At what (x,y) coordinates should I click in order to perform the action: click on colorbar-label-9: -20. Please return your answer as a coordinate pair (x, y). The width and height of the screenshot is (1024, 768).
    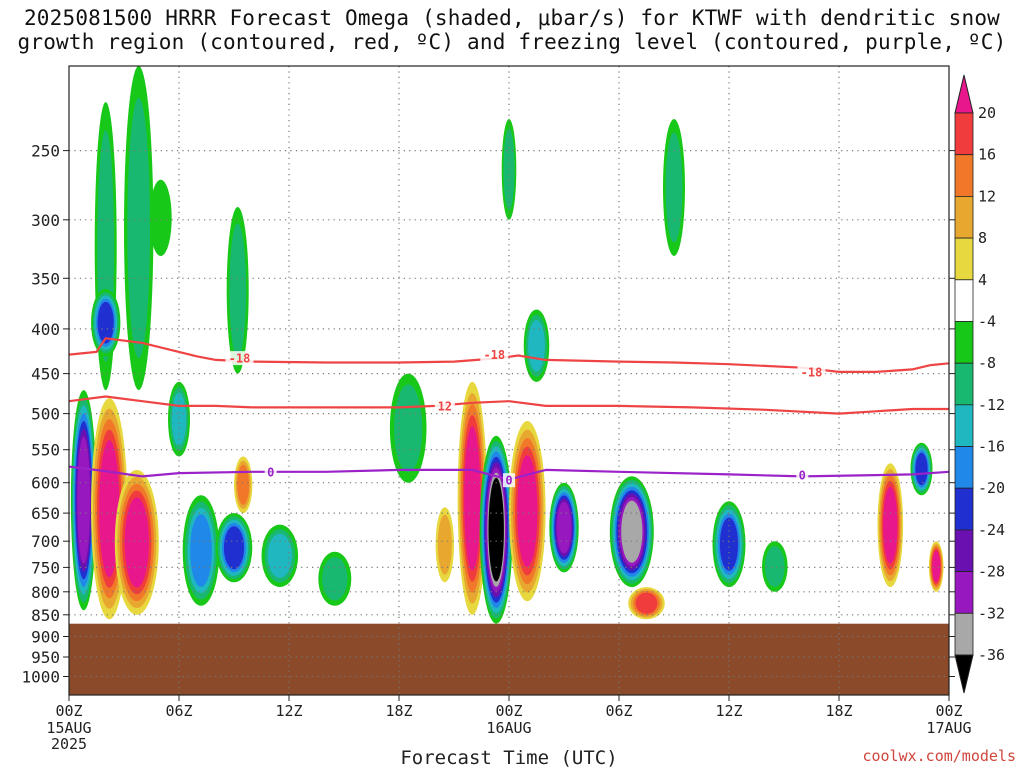
    Looking at the image, I should click on (991, 488).